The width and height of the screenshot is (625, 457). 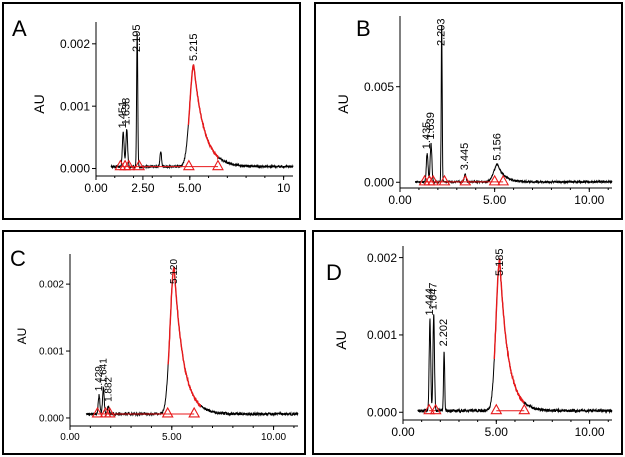 I want to click on peak-label: 5.156, so click(x=498, y=147).